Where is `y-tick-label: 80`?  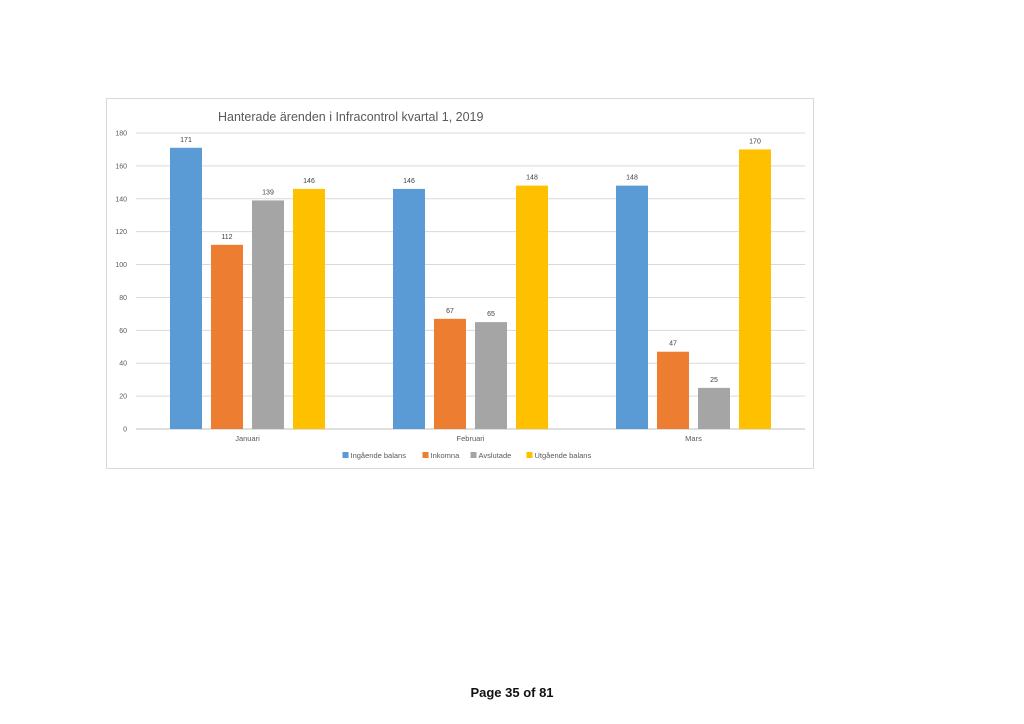
y-tick-label: 80 is located at coordinates (123, 298).